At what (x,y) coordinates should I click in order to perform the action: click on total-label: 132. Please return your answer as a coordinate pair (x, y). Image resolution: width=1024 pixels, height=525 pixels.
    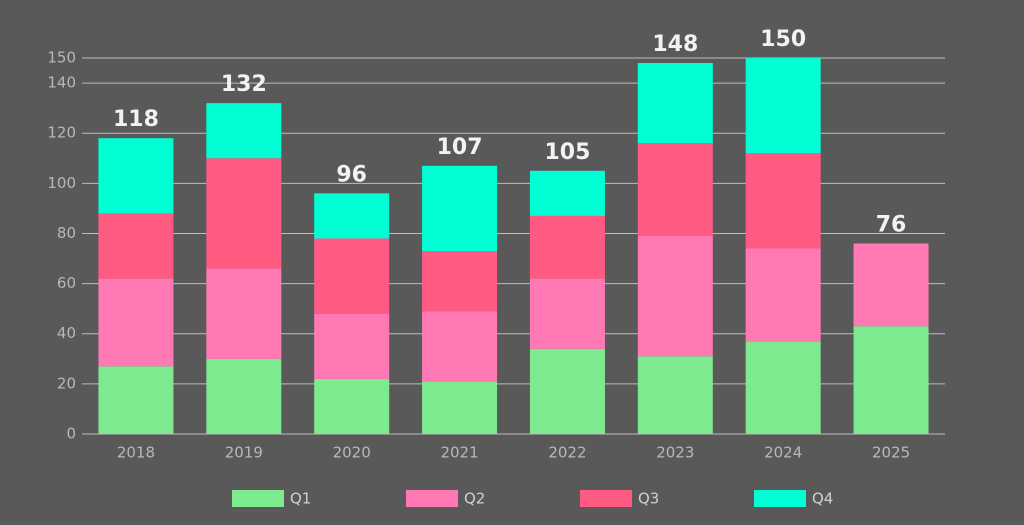
    Looking at the image, I should click on (244, 84).